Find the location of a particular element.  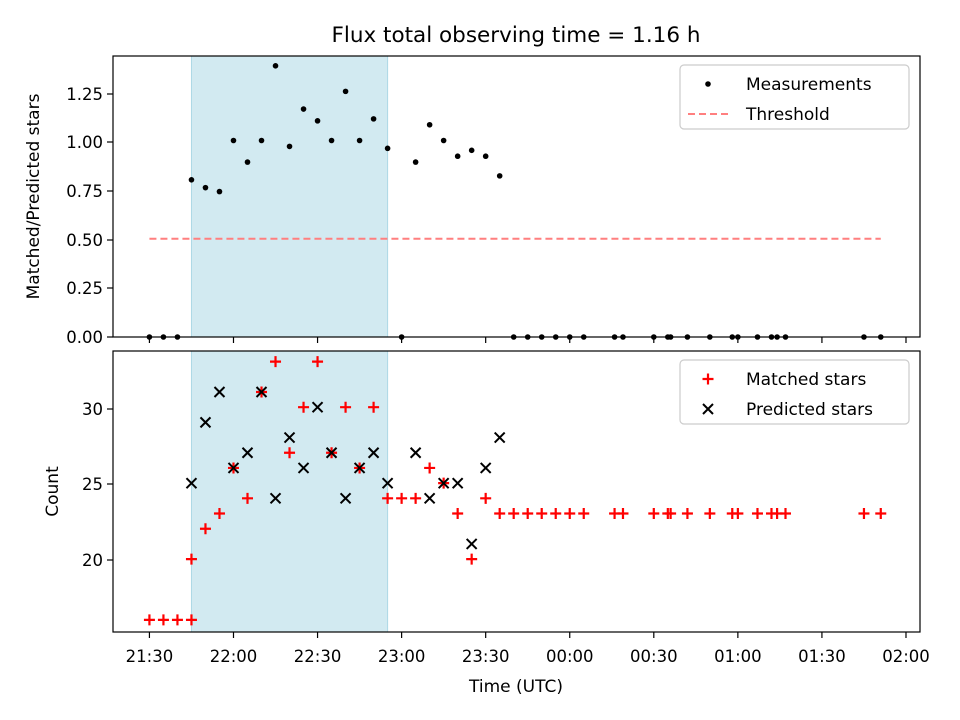

x-tick-label: 01:00 is located at coordinates (738, 656).